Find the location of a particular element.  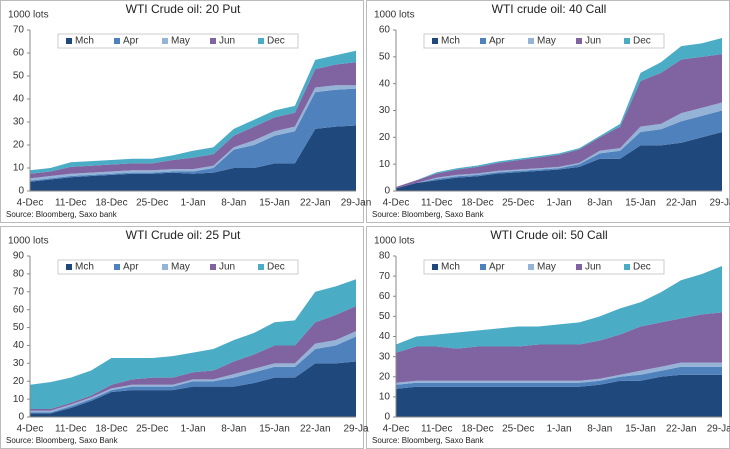

chart-title: WTI crude oil: 40 Call is located at coordinates (549, 9).